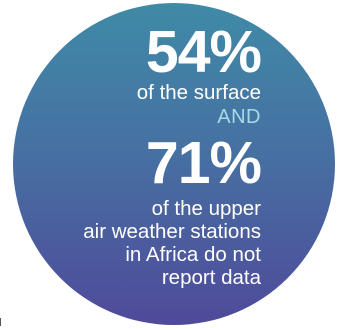  Describe the element at coordinates (239, 117) in the screenshot. I see `connector-text: AND` at that location.